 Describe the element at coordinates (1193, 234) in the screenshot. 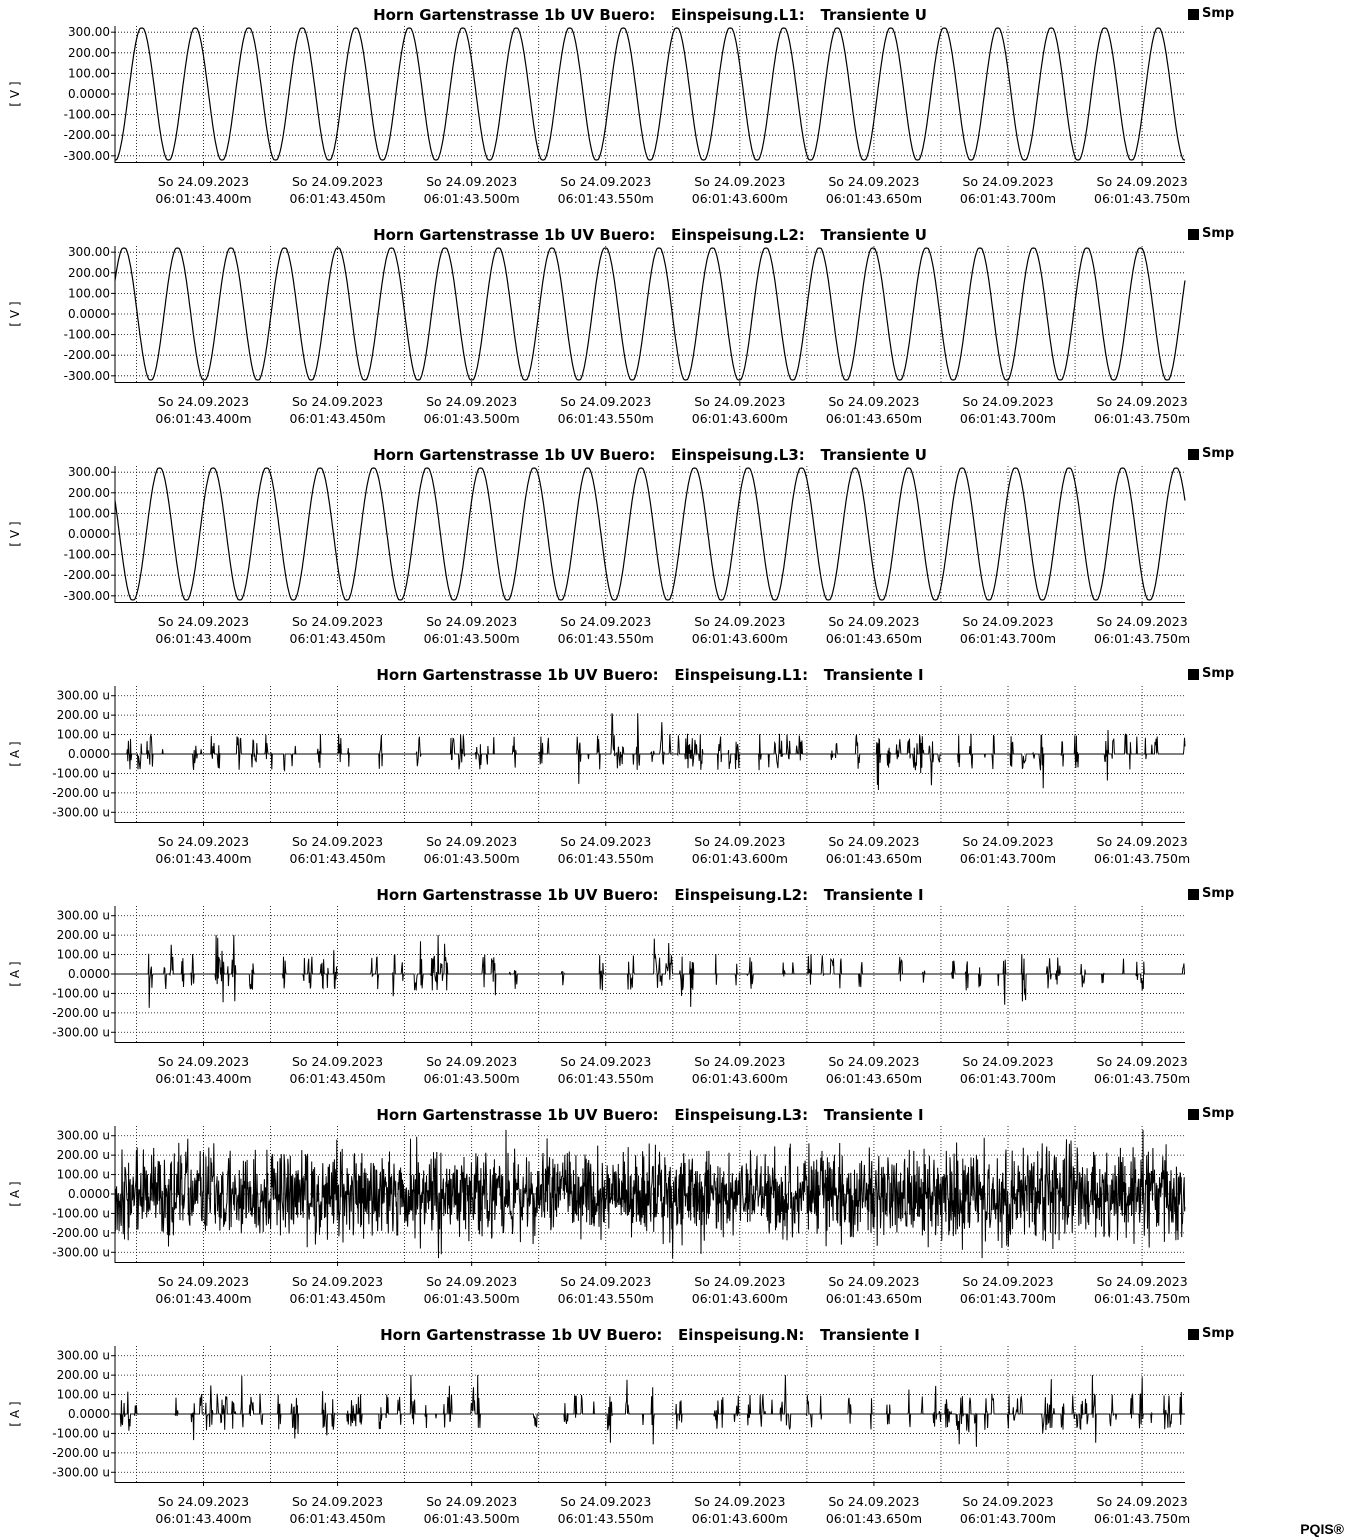

I see `legend-swatch` at that location.